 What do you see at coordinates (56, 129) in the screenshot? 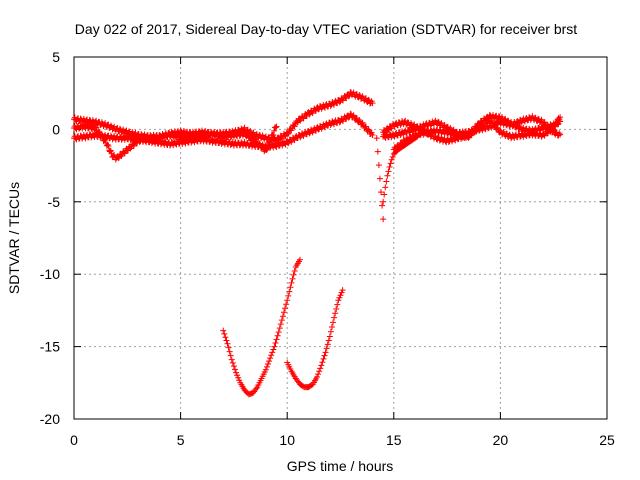
I see `y-tick-label: 0` at bounding box center [56, 129].